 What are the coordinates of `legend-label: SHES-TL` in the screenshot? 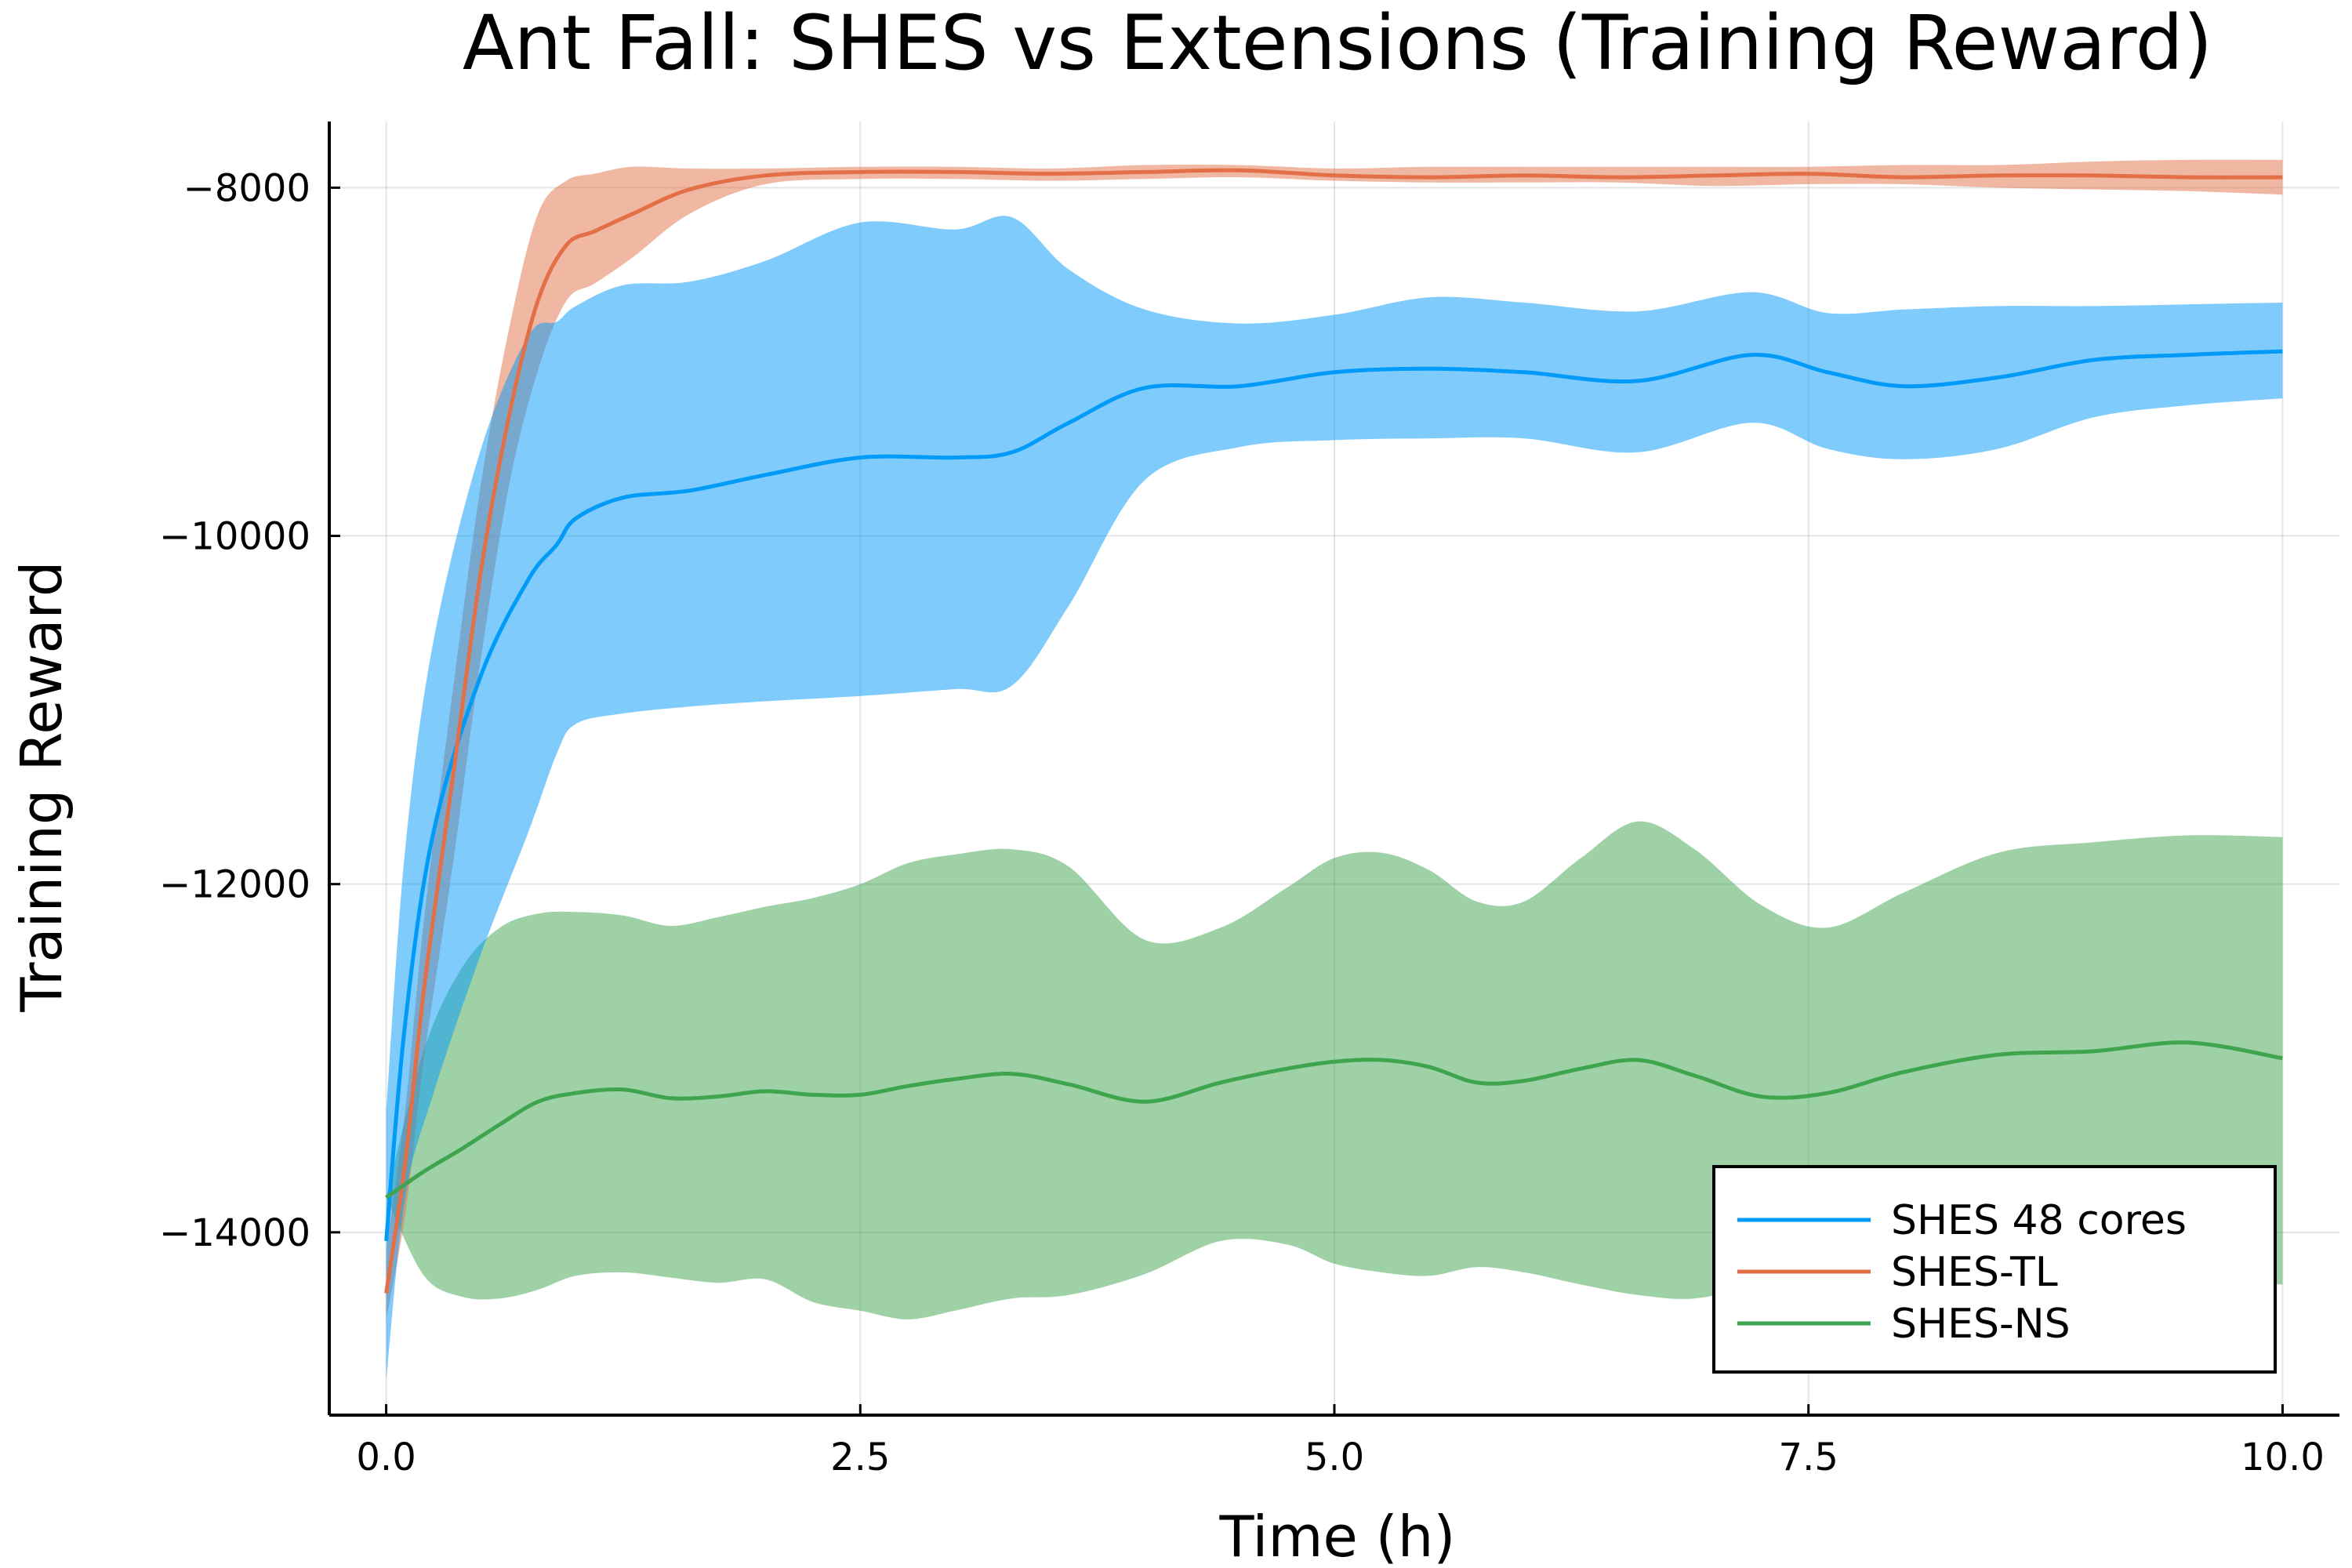 It's located at (1974, 1272).